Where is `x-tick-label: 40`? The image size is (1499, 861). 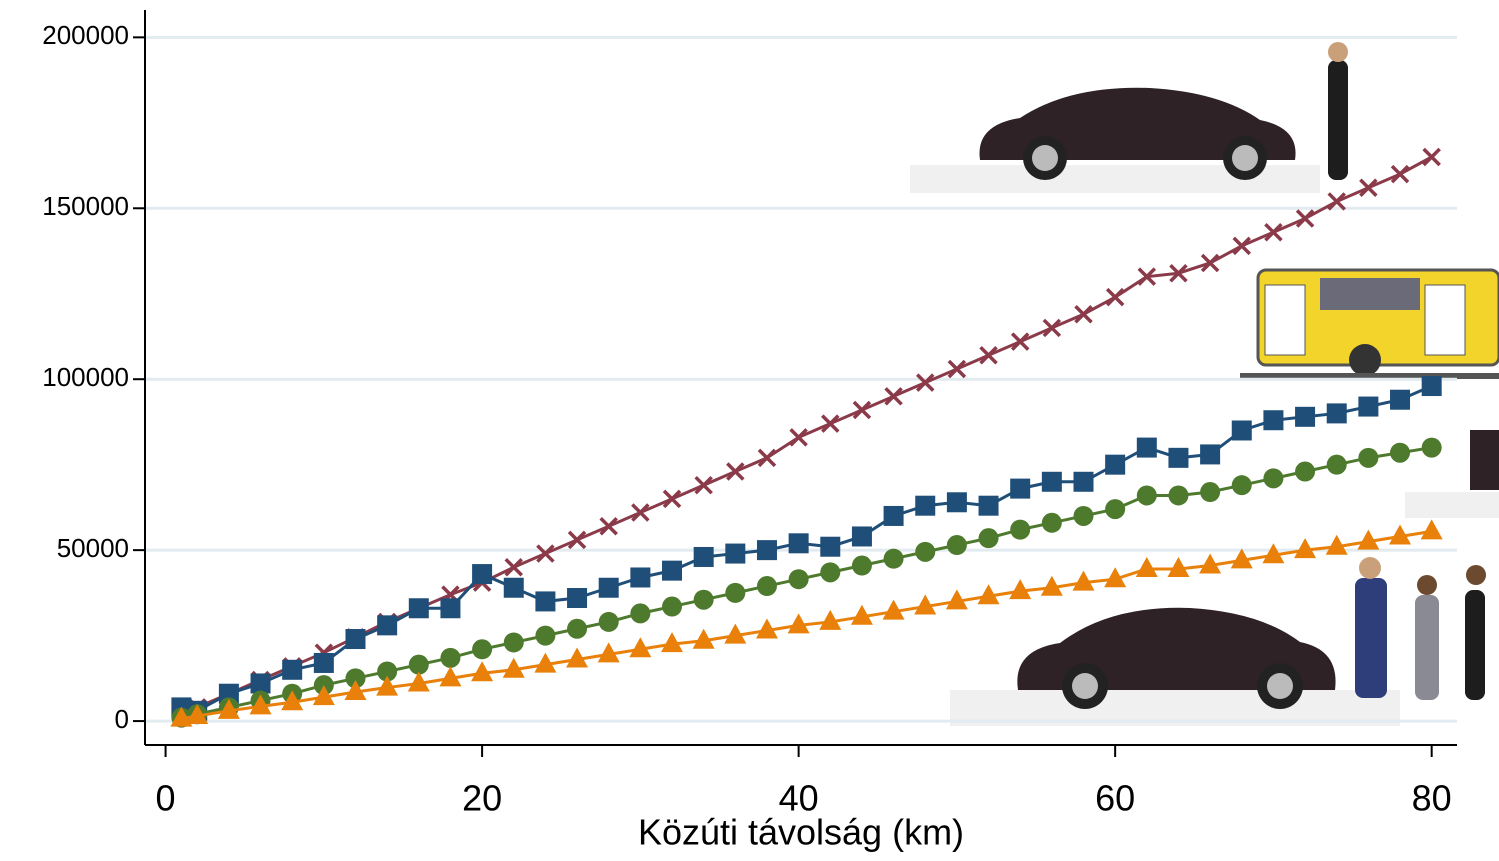 x-tick-label: 40 is located at coordinates (799, 798).